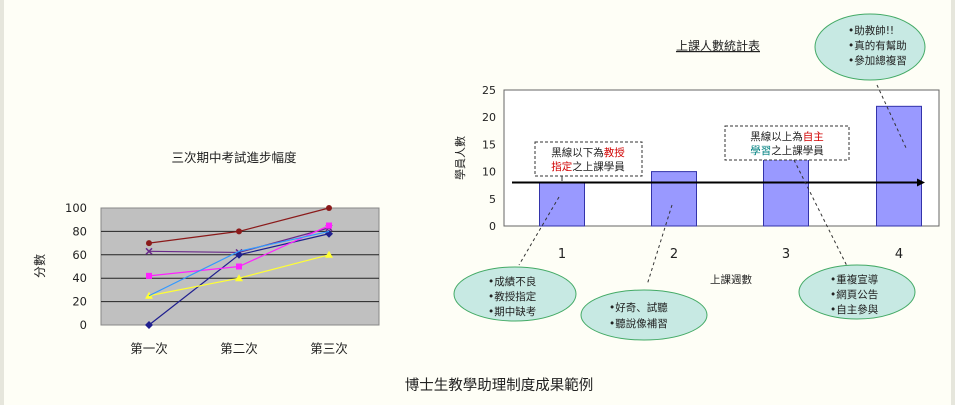 The image size is (955, 405). Describe the element at coordinates (730, 254) in the screenshot. I see `right-x-tick-labels: 1 2 3 4` at that location.